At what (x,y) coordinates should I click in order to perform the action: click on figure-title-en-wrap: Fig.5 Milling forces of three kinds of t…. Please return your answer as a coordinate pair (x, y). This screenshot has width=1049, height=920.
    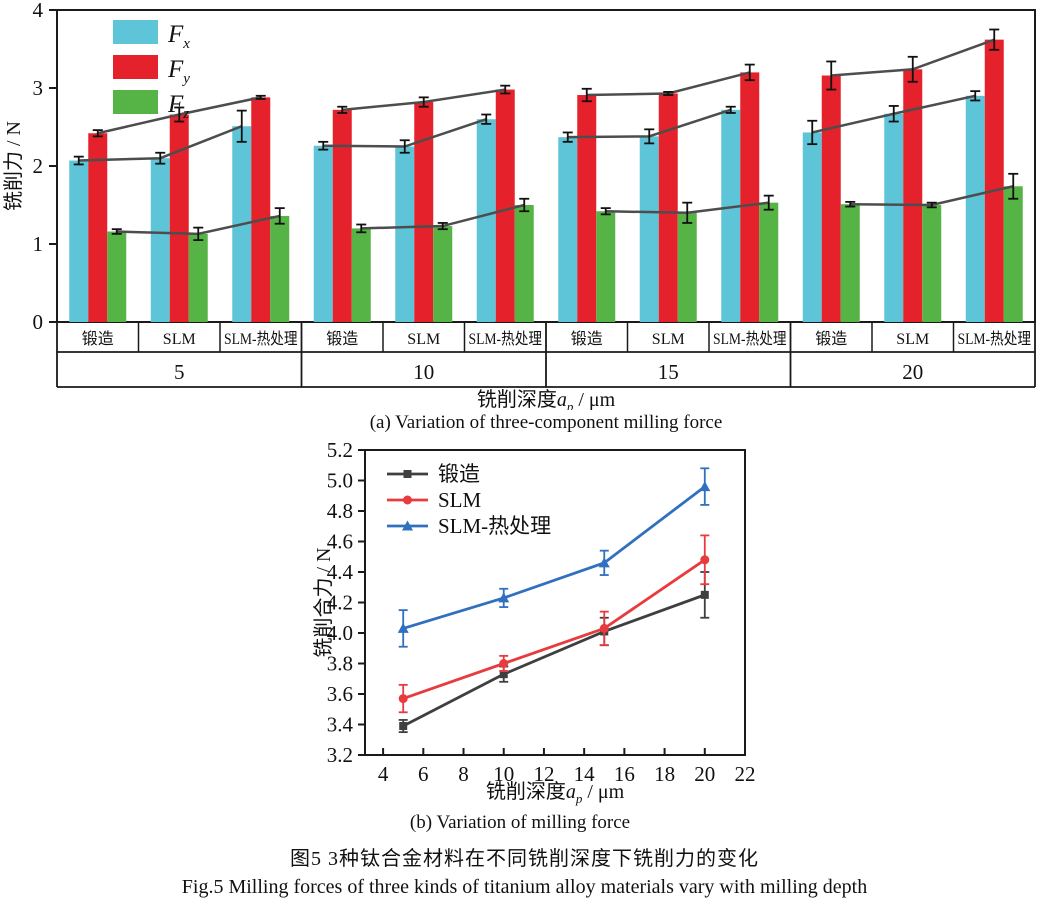
    Looking at the image, I should click on (524, 887).